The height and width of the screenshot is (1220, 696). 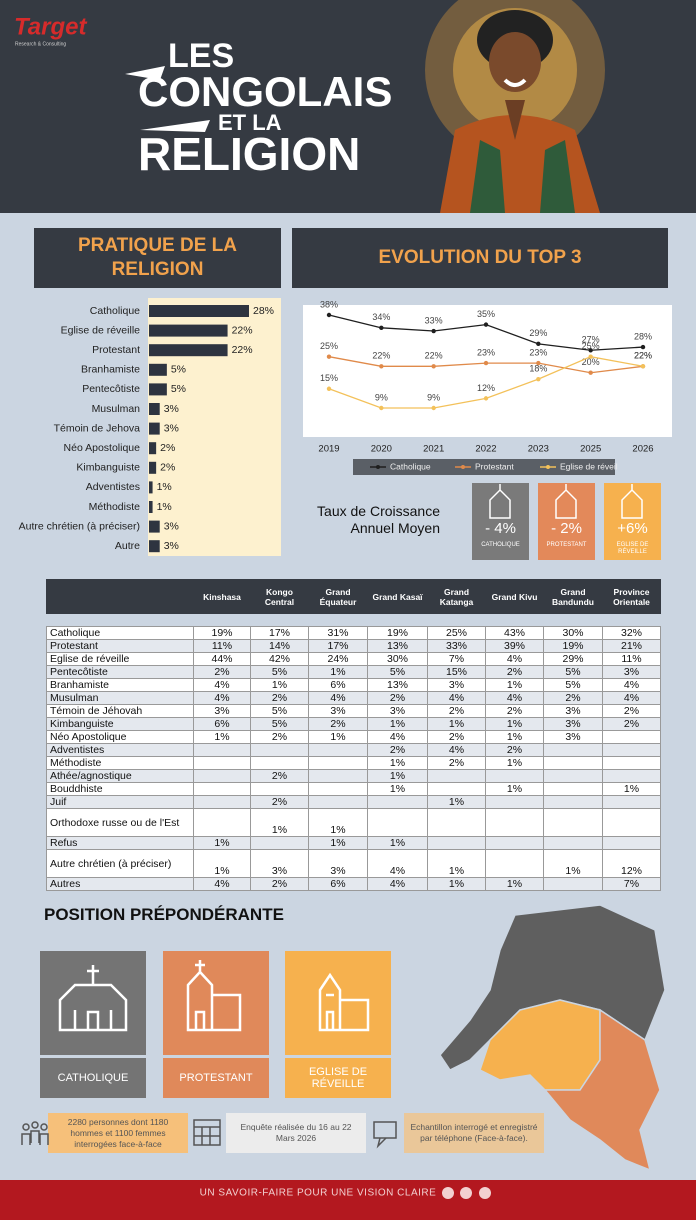 What do you see at coordinates (632, 501) in the screenshot?
I see `church-icon` at bounding box center [632, 501].